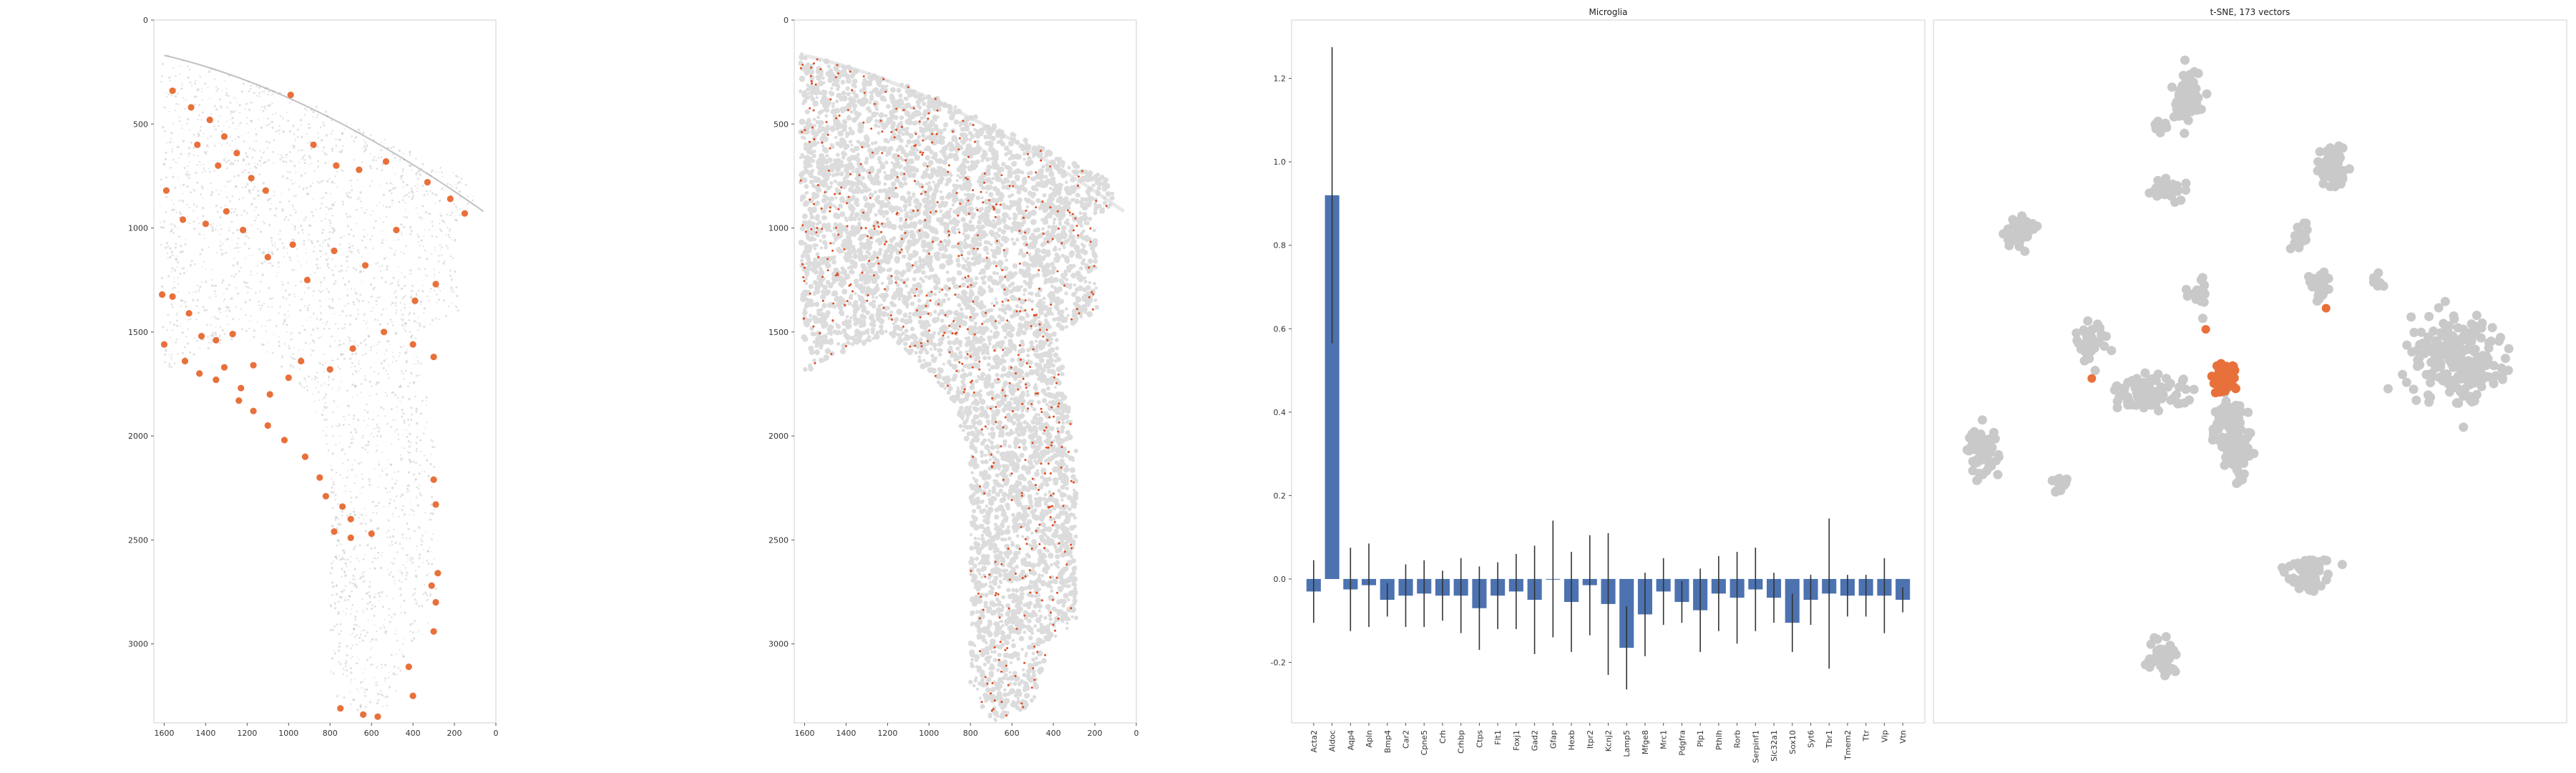 The image size is (2576, 773). I want to click on background-cells, so click(956, 387).